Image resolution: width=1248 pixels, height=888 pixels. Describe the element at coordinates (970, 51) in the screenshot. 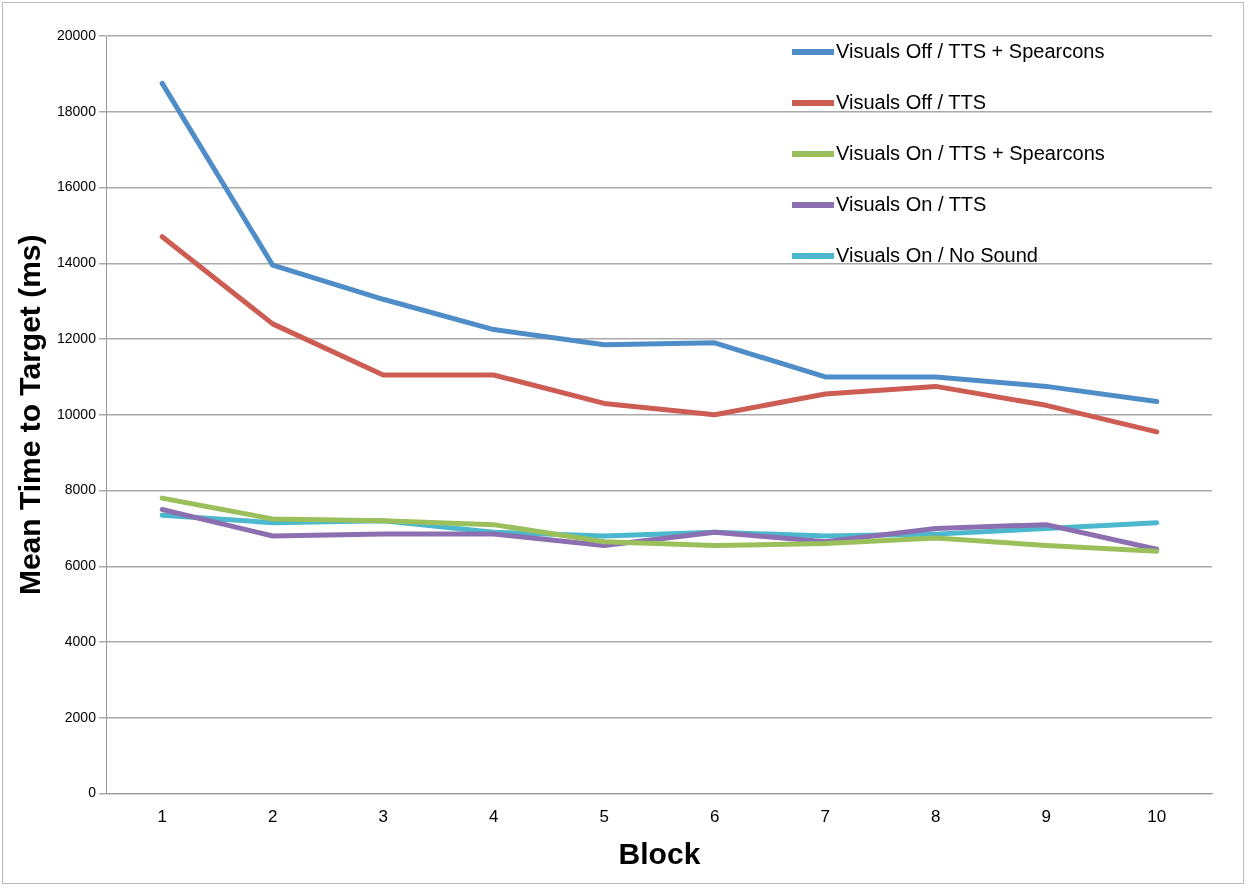

I see `legend-label: Visuals Off / TTS + Spearcons` at that location.